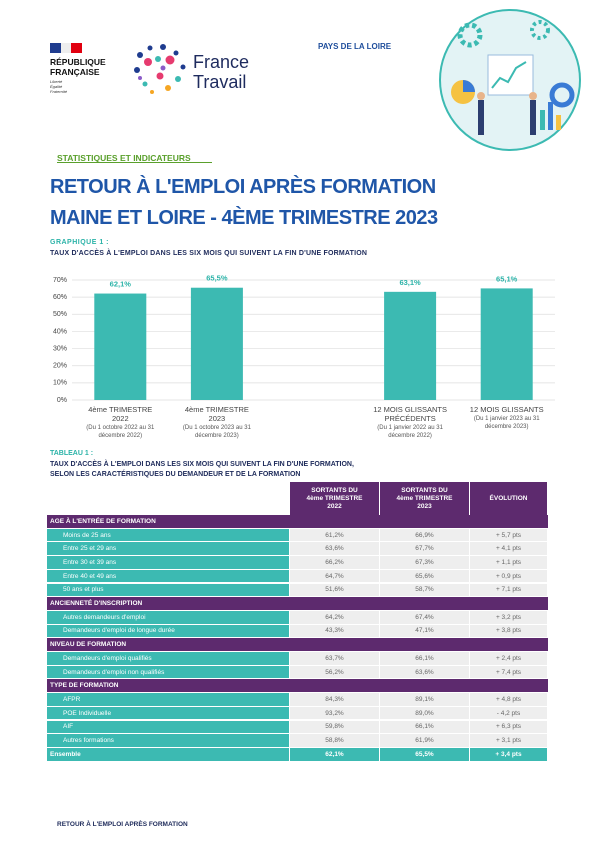 This screenshot has width=595, height=842. What do you see at coordinates (334, 754) in the screenshot?
I see `table-cell: 62,1%` at bounding box center [334, 754].